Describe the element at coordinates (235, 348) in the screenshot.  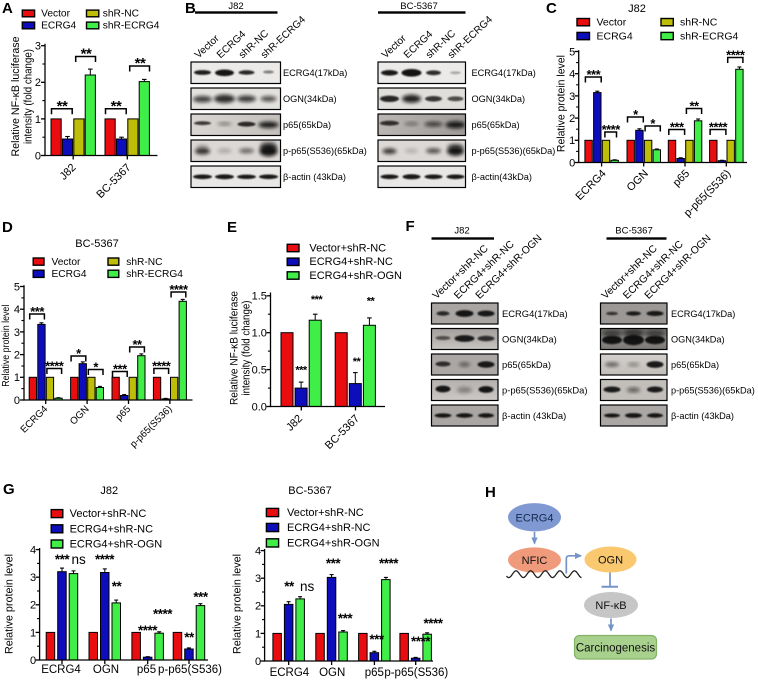
I see `svg-text: Relative NF-κB luciferase` at that location.